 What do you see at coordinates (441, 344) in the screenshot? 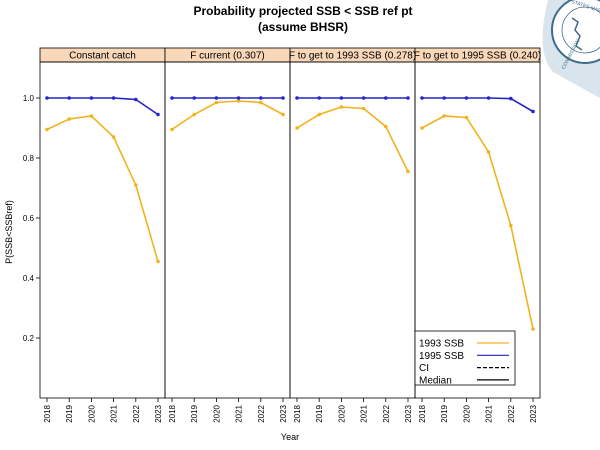
I see `legend-label: 1993 SSB` at bounding box center [441, 344].